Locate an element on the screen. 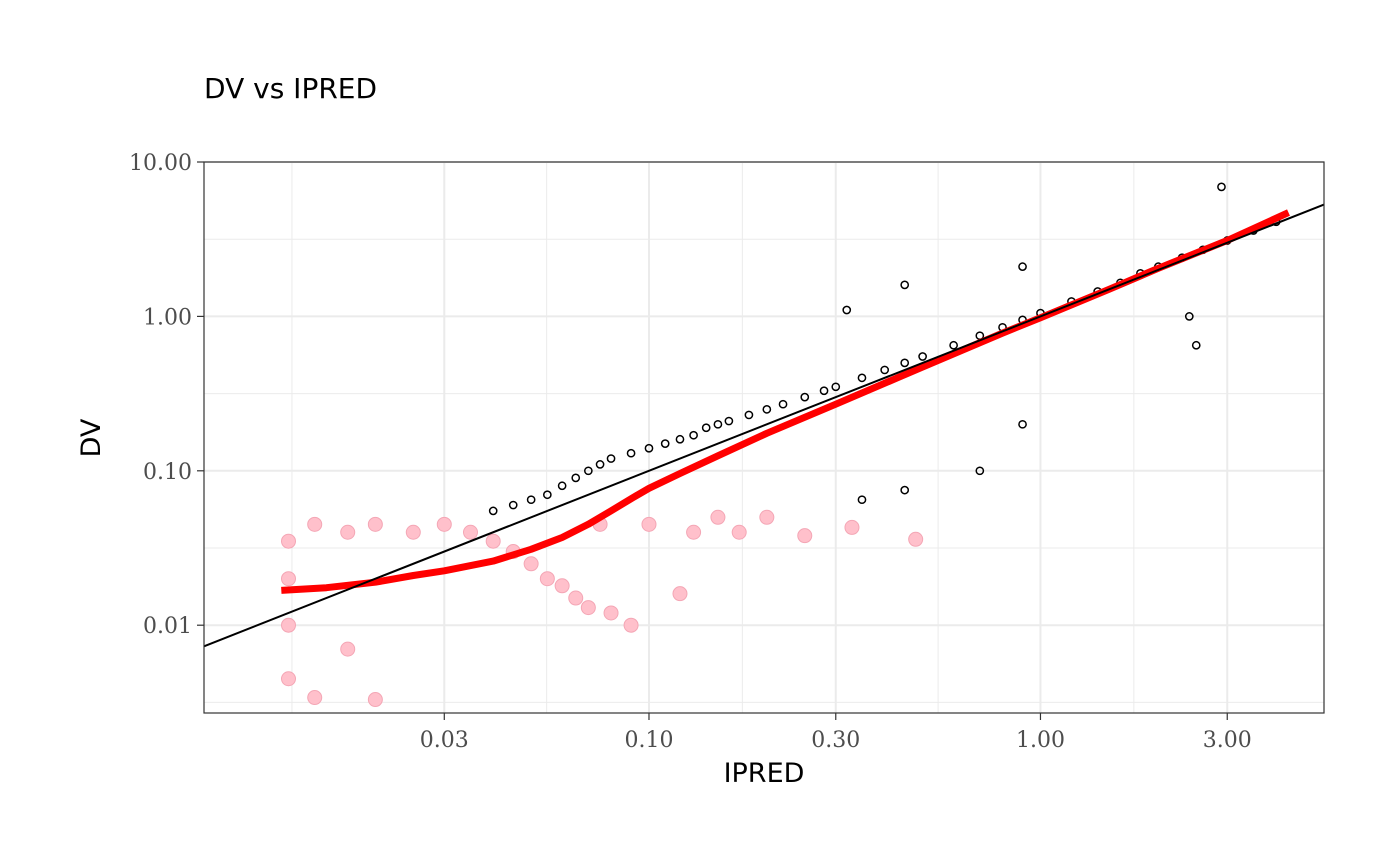 This screenshot has height=865, width=1400. y-axis-title: DV is located at coordinates (91, 437).